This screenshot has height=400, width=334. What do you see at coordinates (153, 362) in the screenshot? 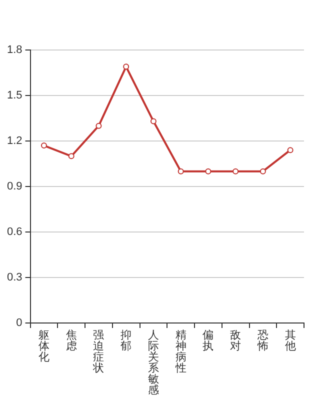
I see `x-tick-label: 人际关系敏感` at bounding box center [153, 362].